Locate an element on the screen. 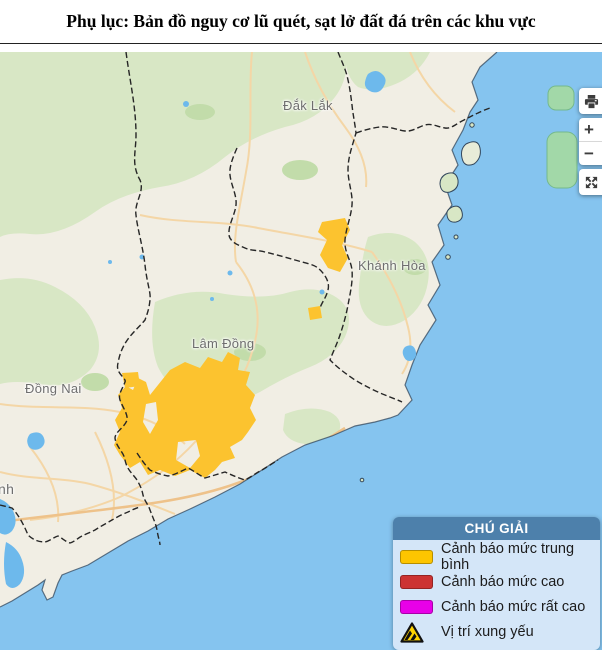  fullscreen-icon is located at coordinates (591, 182).